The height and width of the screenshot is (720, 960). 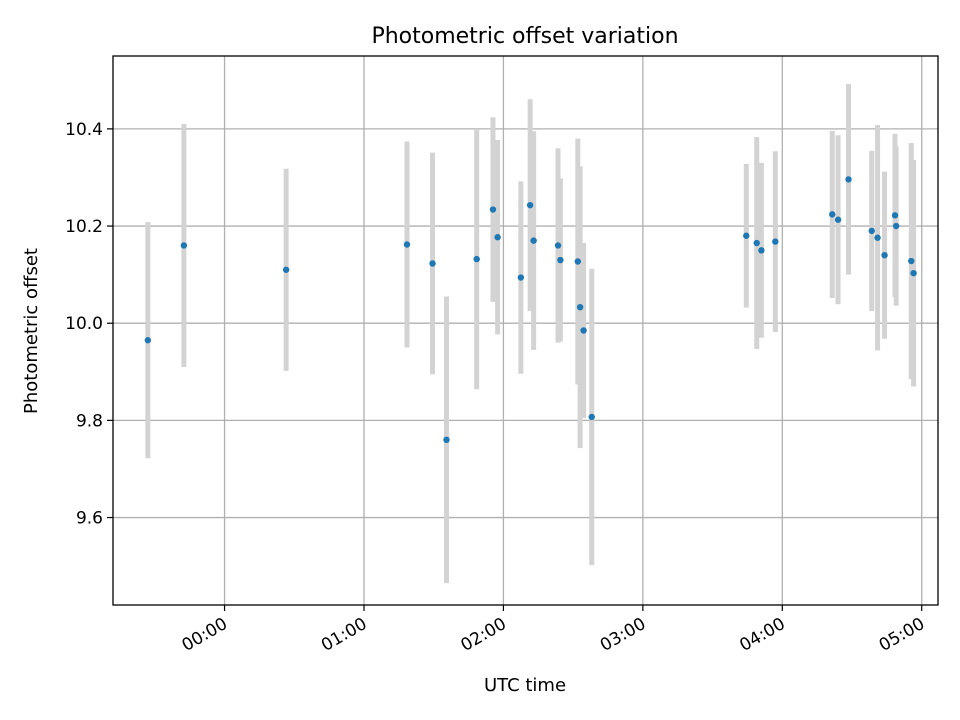 I want to click on x-tick-label: 01:00, so click(x=344, y=635).